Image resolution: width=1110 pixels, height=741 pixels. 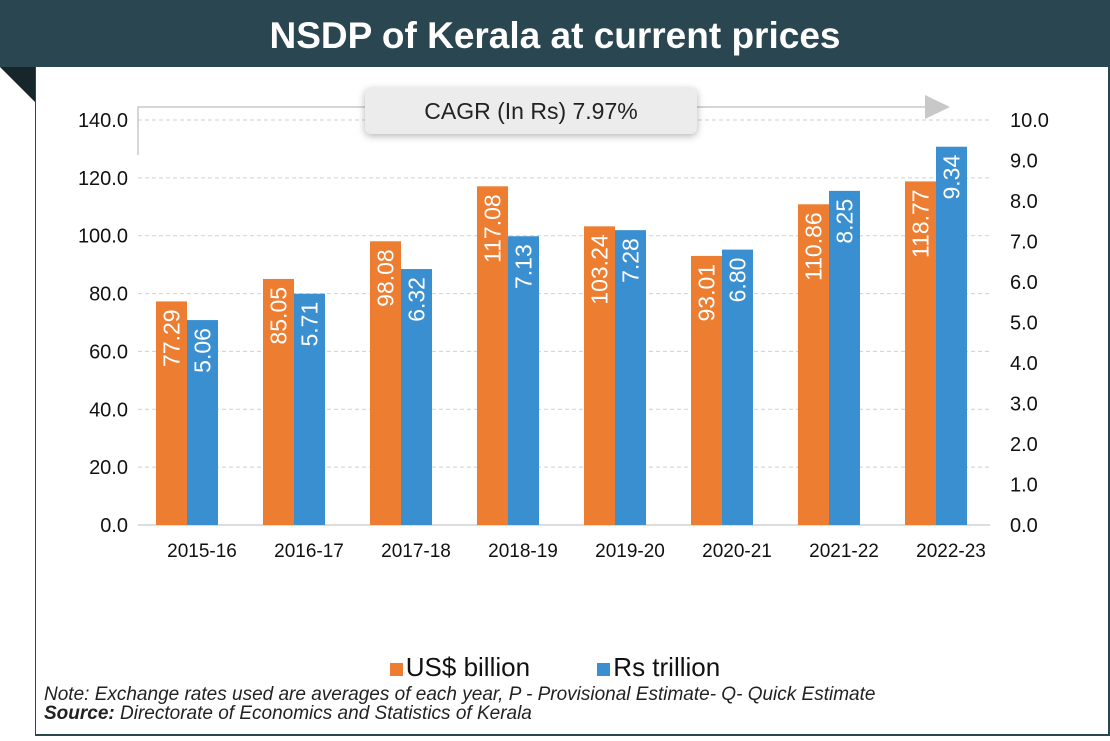 What do you see at coordinates (1024, 283) in the screenshot?
I see `y-right-tick-label: 6.0` at bounding box center [1024, 283].